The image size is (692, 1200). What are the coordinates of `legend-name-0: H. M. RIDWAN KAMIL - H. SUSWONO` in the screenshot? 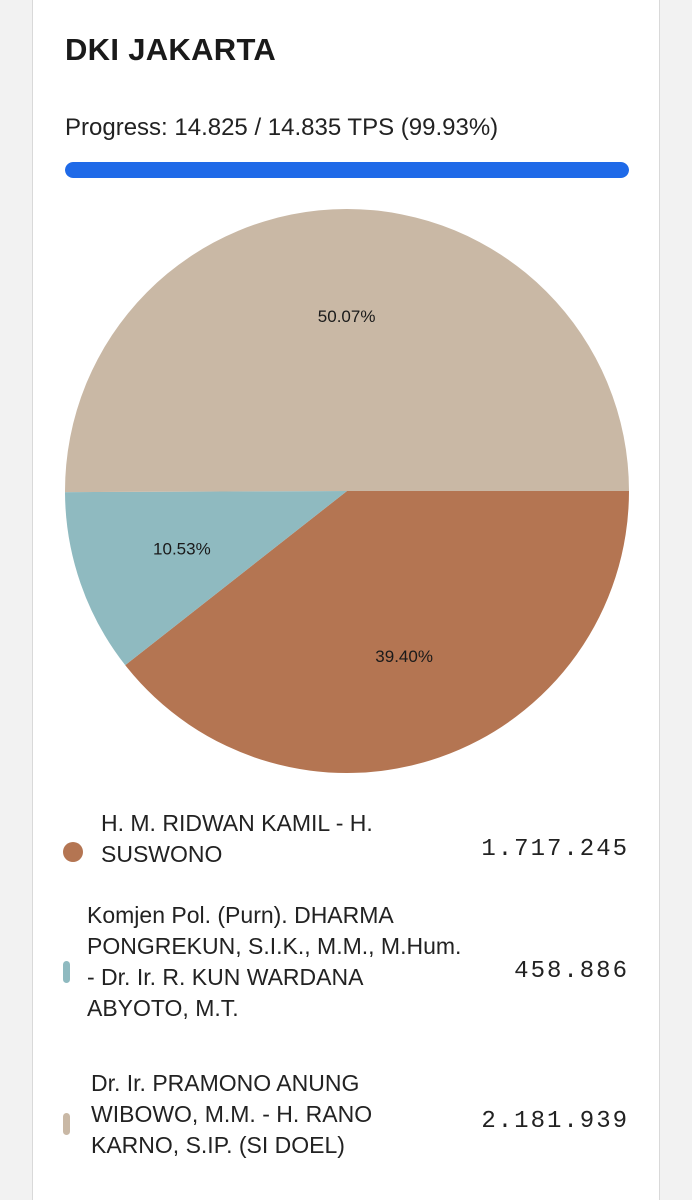 It's located at (237, 838).